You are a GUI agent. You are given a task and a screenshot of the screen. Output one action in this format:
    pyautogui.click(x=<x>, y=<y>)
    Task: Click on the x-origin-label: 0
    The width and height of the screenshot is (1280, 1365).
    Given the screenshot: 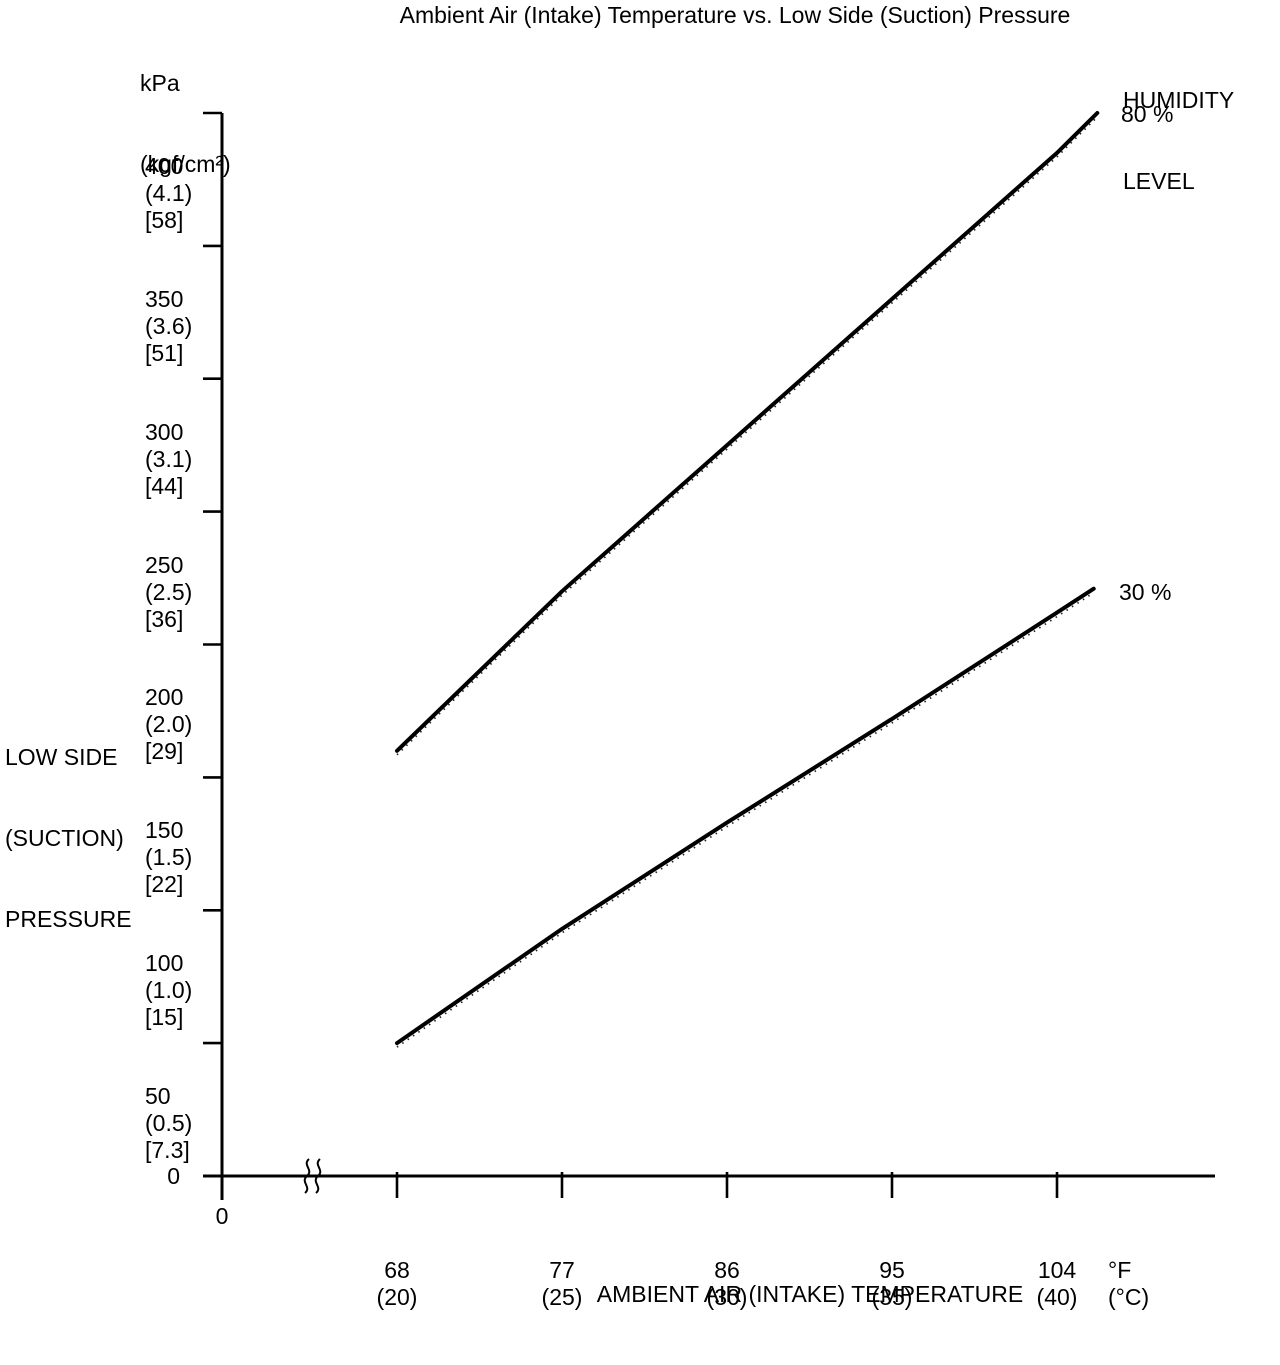 What is the action you would take?
    pyautogui.click(x=222, y=1216)
    